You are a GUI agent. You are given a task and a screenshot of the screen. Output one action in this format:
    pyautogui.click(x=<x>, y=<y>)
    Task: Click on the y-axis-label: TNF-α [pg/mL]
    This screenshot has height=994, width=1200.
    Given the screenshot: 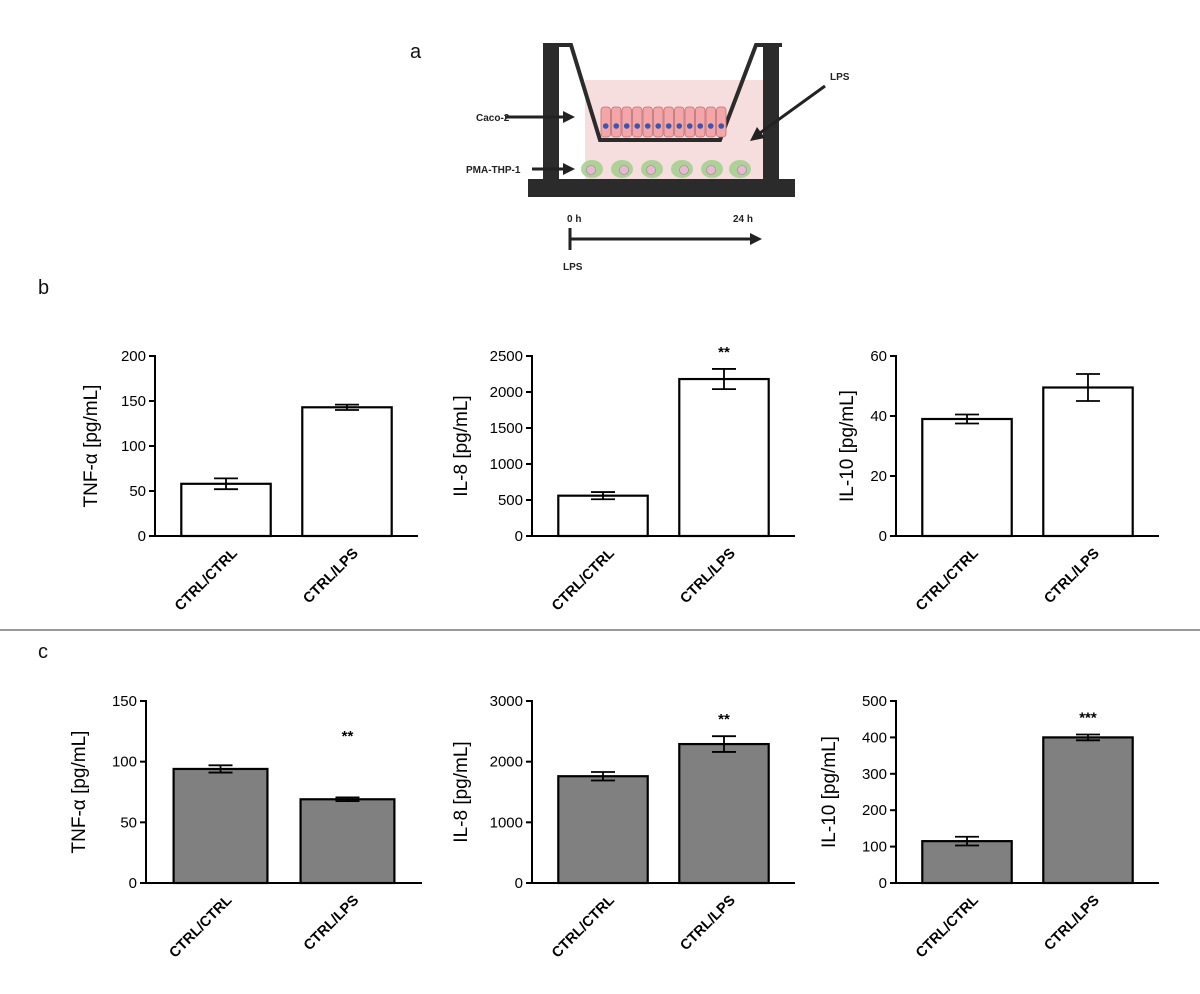 What is the action you would take?
    pyautogui.click(x=79, y=792)
    